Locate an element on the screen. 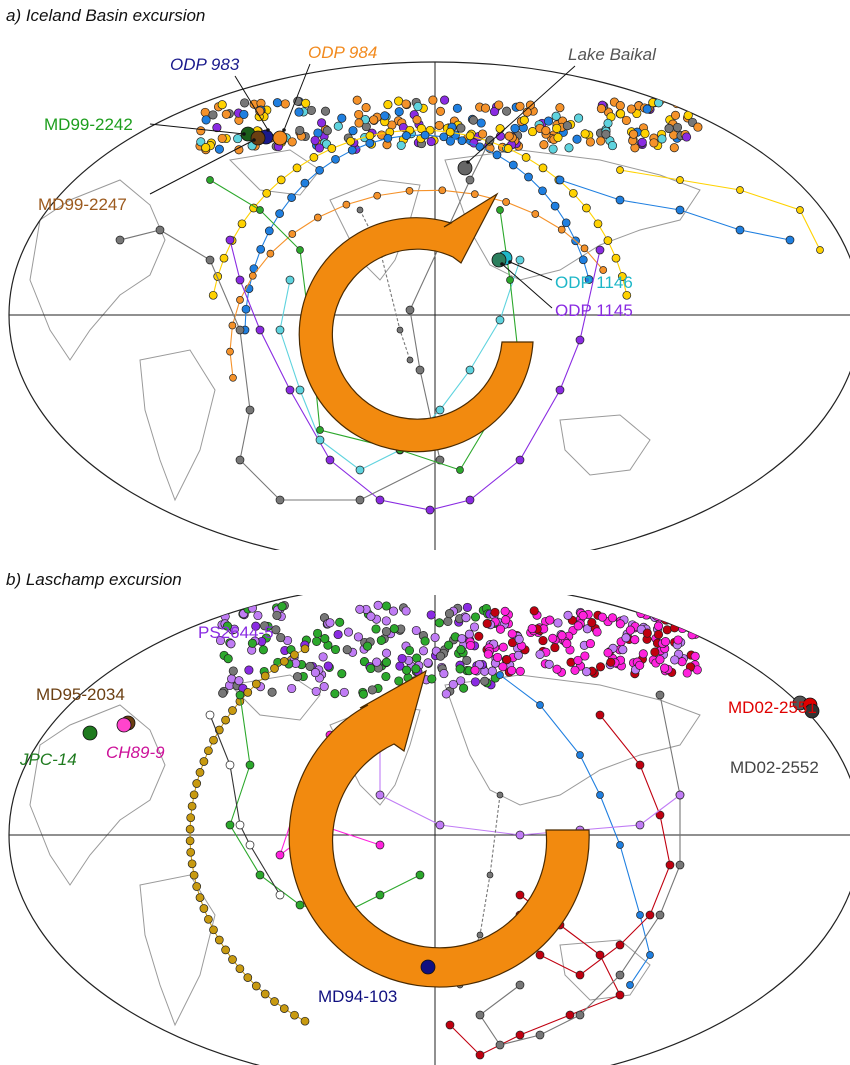 Image resolution: width=850 pixels, height=1065 pixels. white-track-b-point is located at coordinates (210, 715).